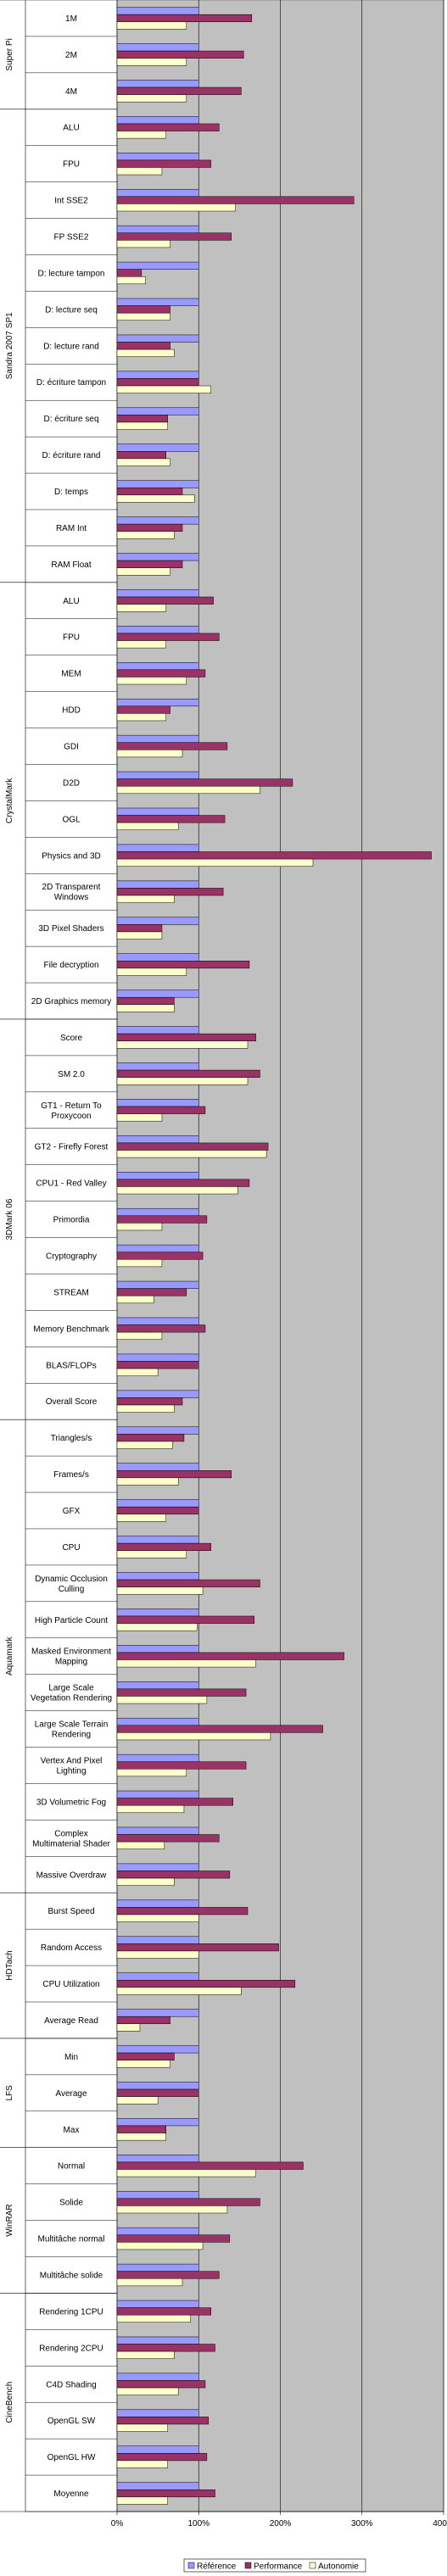 The height and width of the screenshot is (2576, 447). Describe the element at coordinates (71, 2275) in the screenshot. I see `category-label: Multitâche solide` at that location.